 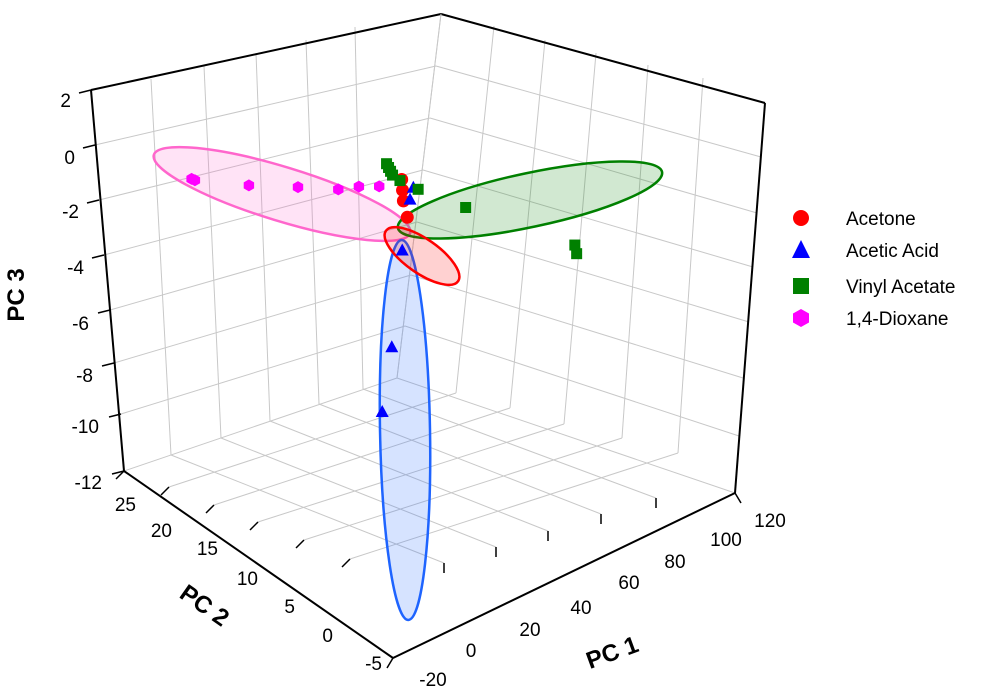 What do you see at coordinates (81, 292) in the screenshot?
I see `pc3-tick-labels: -12 -10 -8 -6 -4 -2 0 2` at bounding box center [81, 292].